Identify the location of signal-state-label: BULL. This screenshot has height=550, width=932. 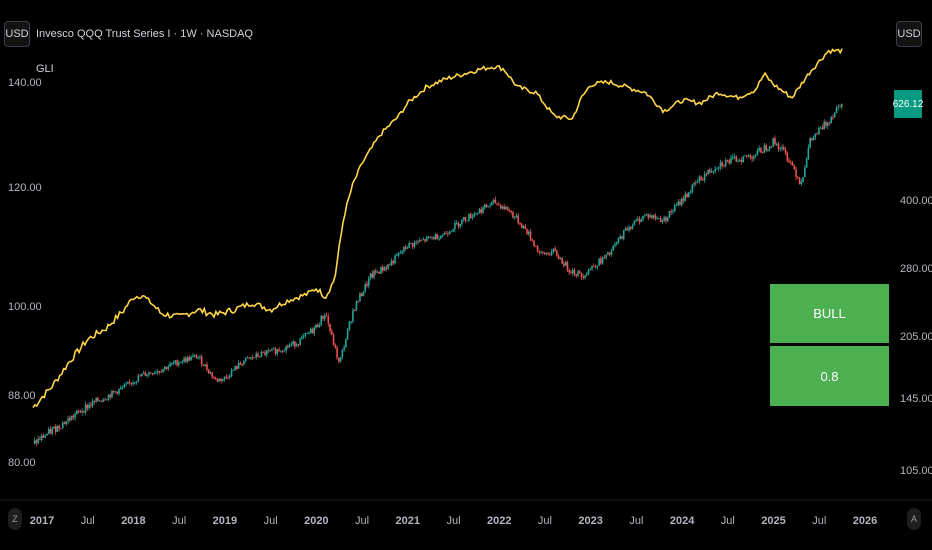
(829, 313).